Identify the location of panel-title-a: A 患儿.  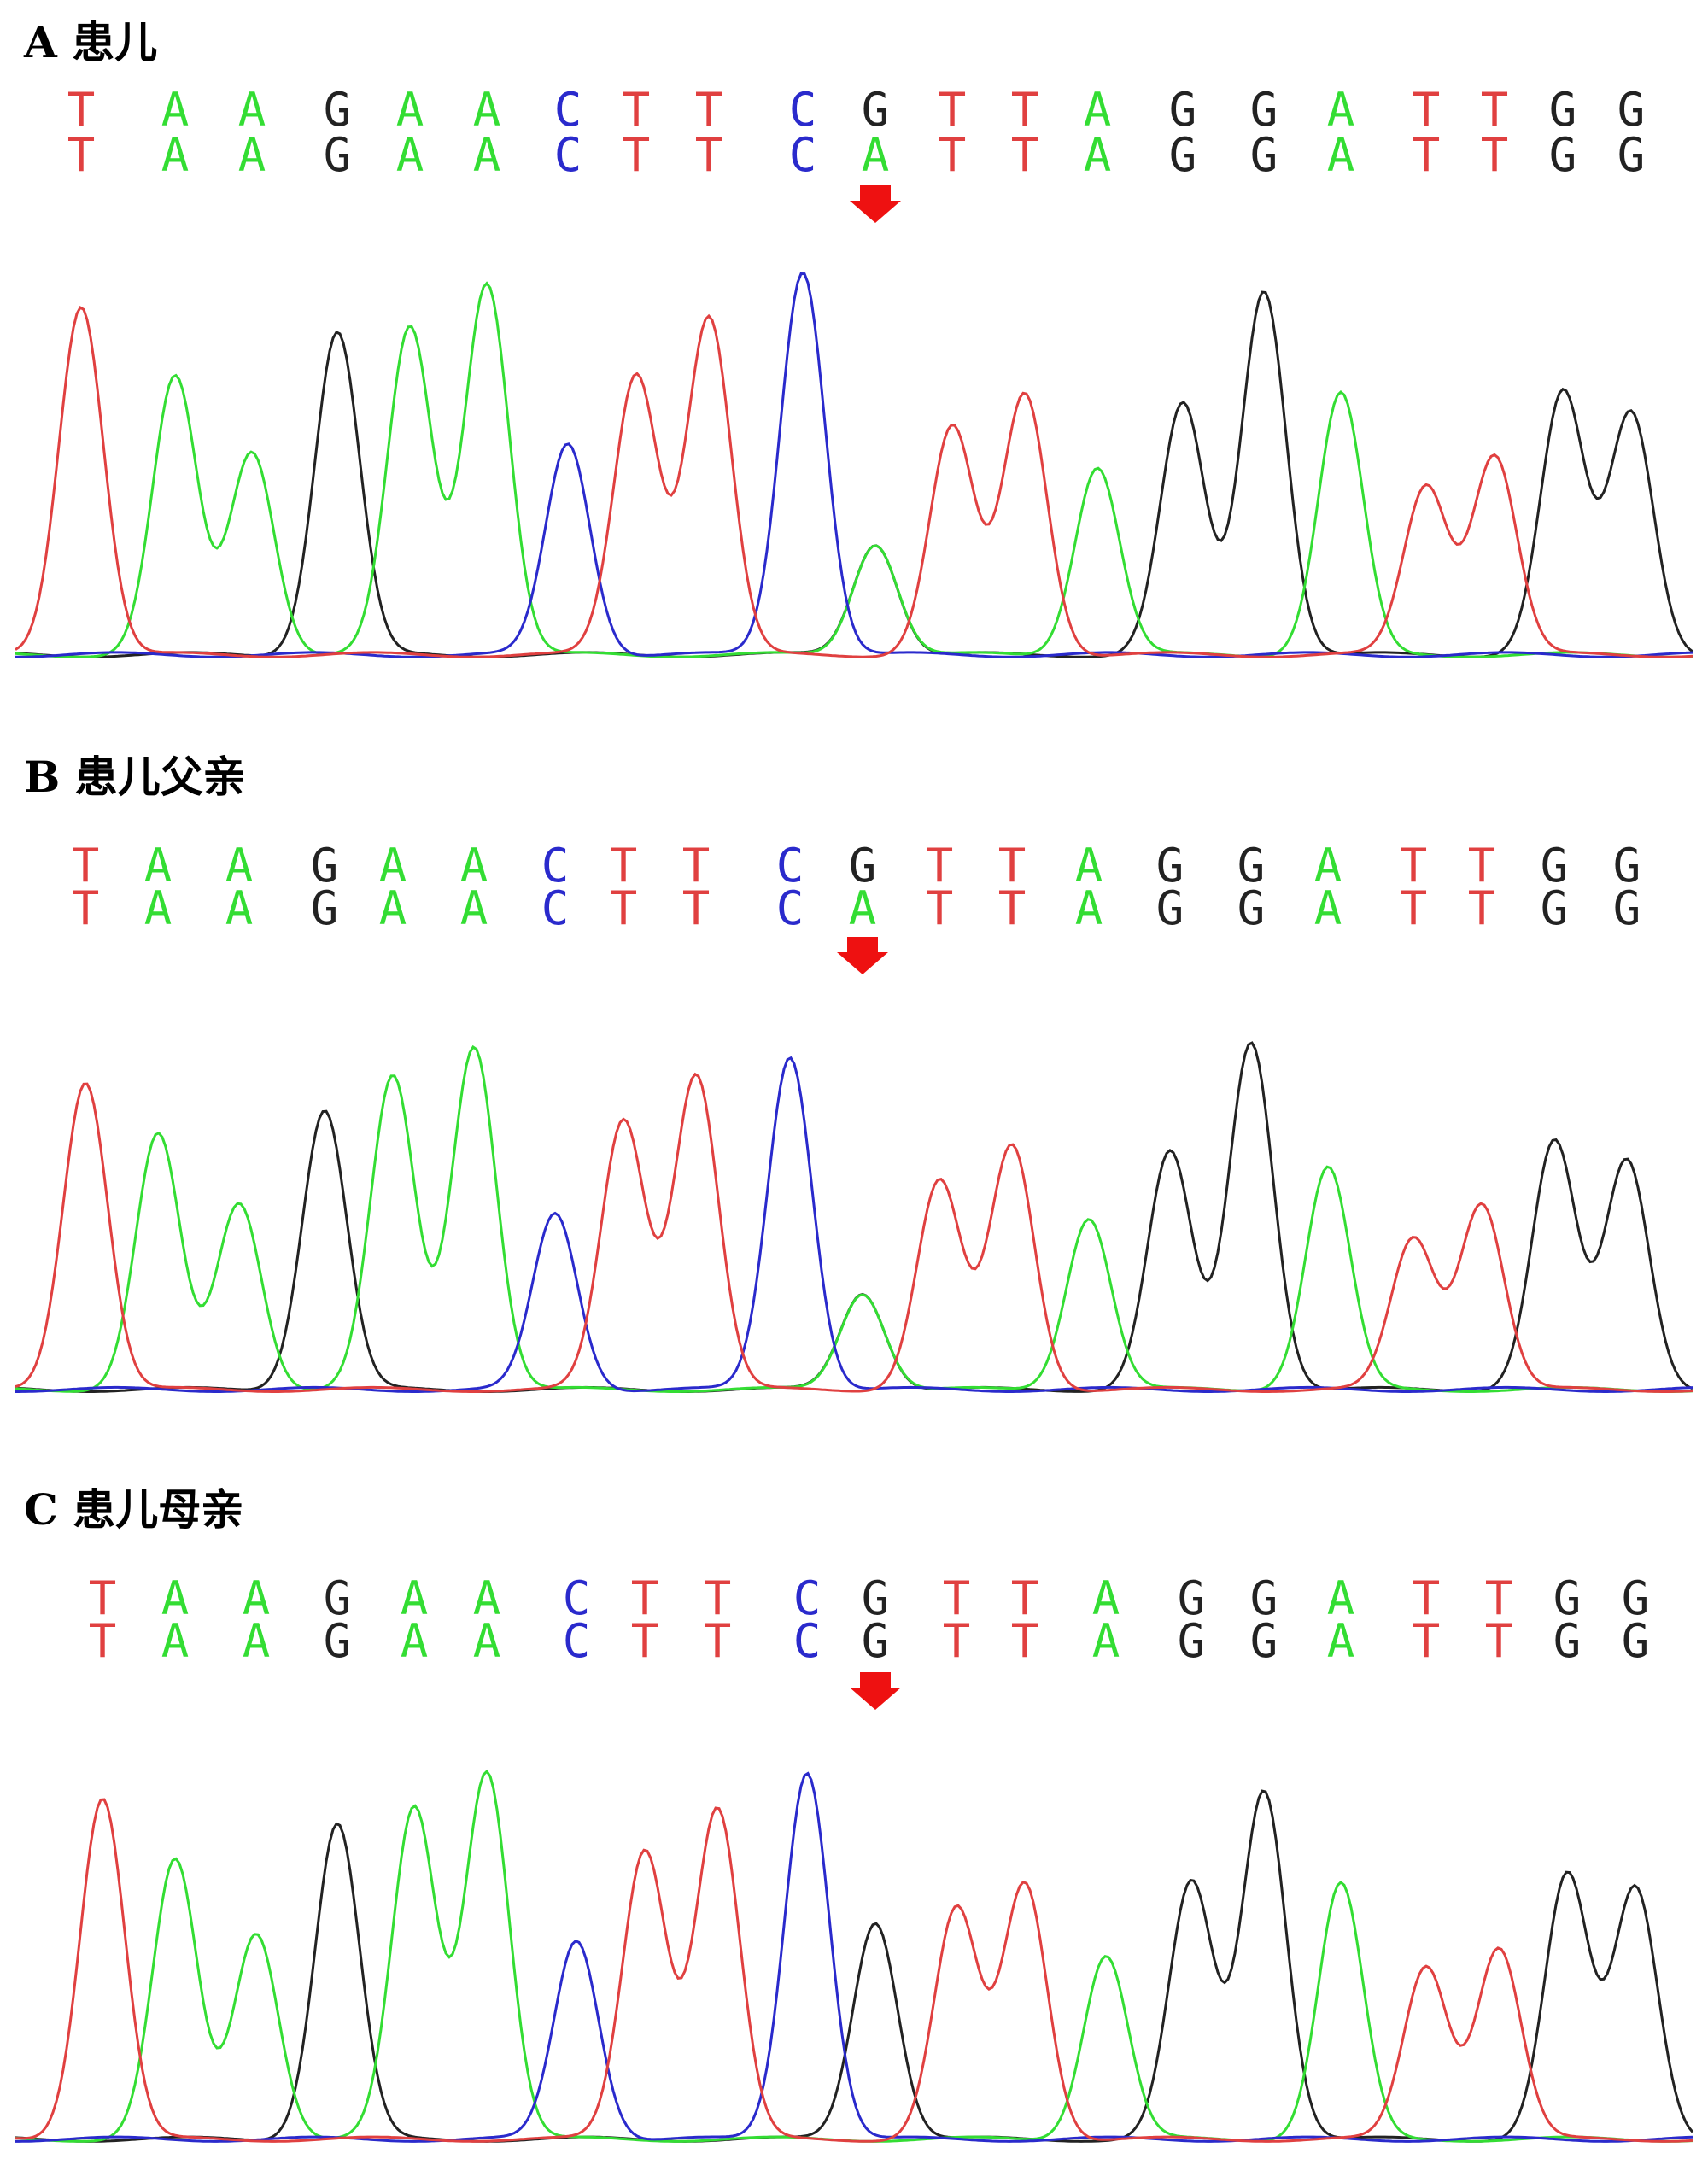
(91, 42).